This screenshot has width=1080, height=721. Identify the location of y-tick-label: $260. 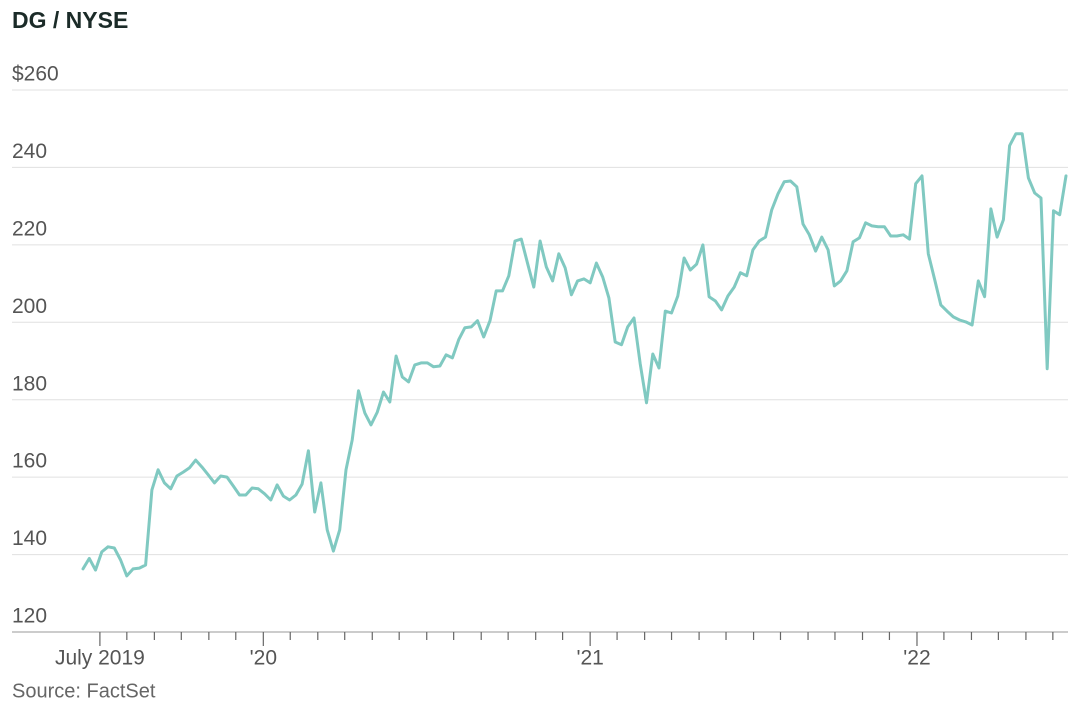
(35, 74).